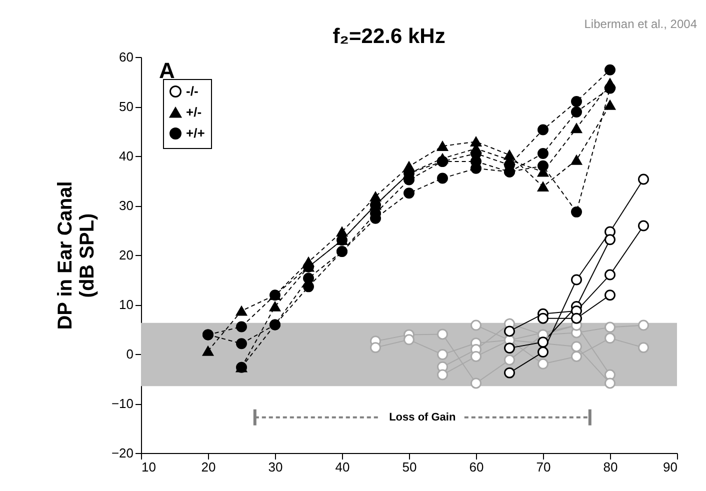  Describe the element at coordinates (122, 403) in the screenshot. I see `y-tick-label: −10` at that location.